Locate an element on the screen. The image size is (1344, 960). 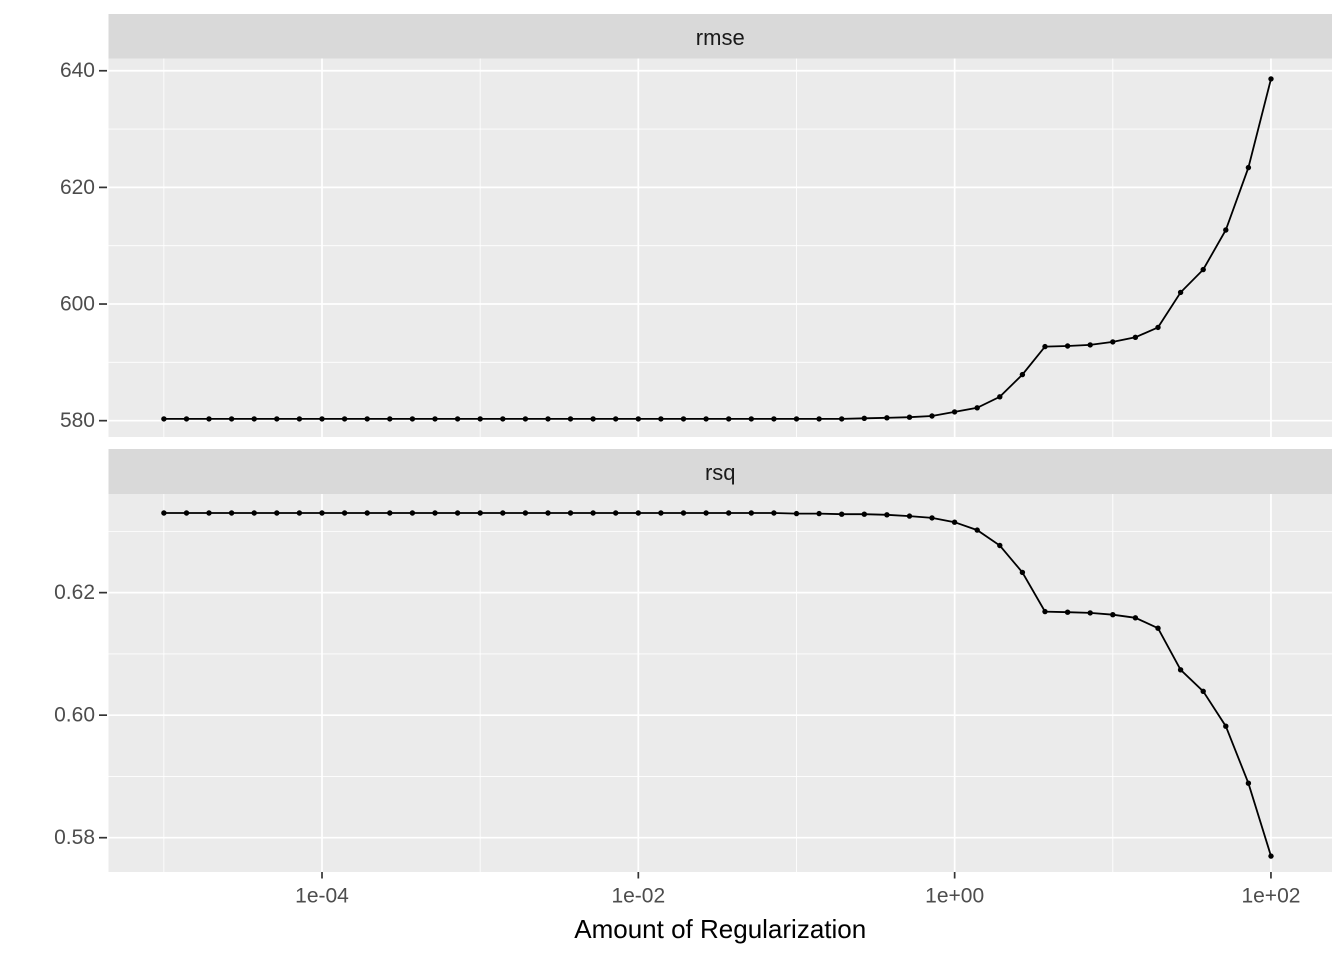
y-tick-label: 0.62 is located at coordinates (74, 592).